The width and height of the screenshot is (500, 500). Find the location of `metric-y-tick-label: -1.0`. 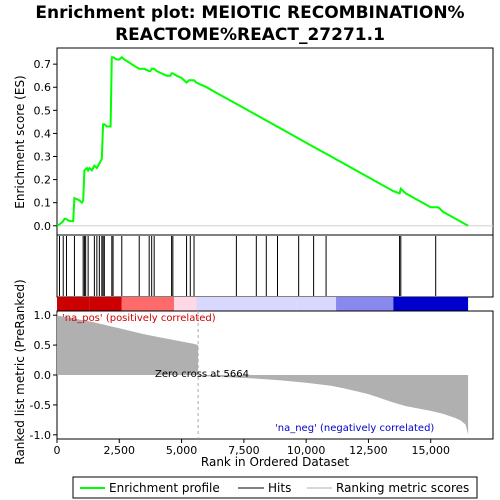

metric-y-tick-label: -1.0 is located at coordinates (40, 435).